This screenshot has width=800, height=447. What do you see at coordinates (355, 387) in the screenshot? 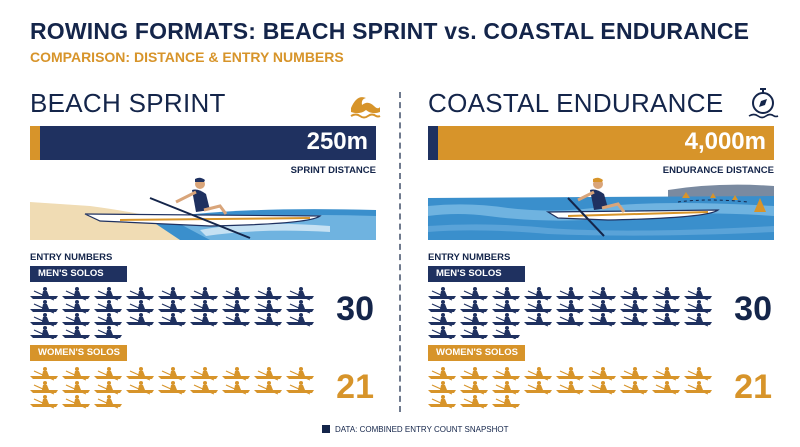
I see `womens-solos-count: 21` at bounding box center [355, 387].